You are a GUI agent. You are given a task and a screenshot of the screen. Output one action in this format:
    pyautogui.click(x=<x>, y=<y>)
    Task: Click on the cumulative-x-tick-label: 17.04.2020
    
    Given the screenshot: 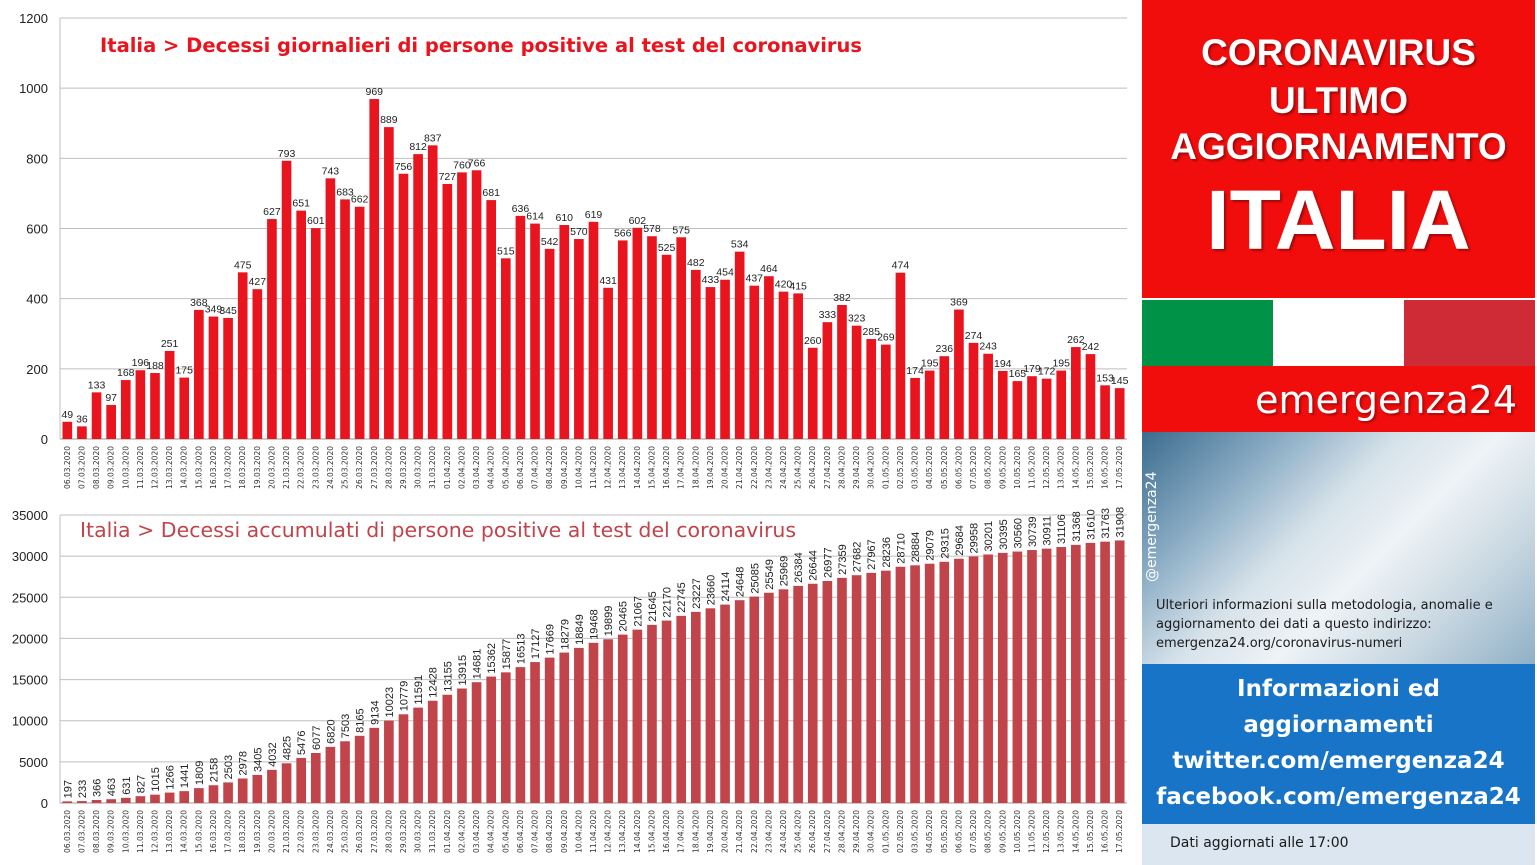 What is the action you would take?
    pyautogui.click(x=681, y=831)
    